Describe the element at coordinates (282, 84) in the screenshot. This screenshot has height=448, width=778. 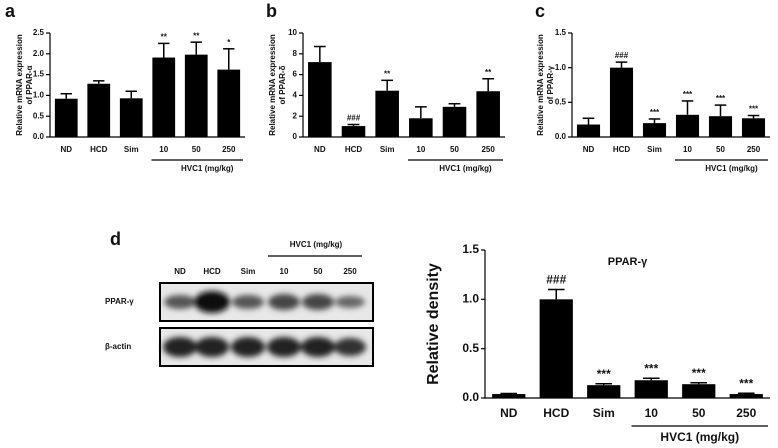
I see `y-axis-label: of PPAR-δ` at that location.